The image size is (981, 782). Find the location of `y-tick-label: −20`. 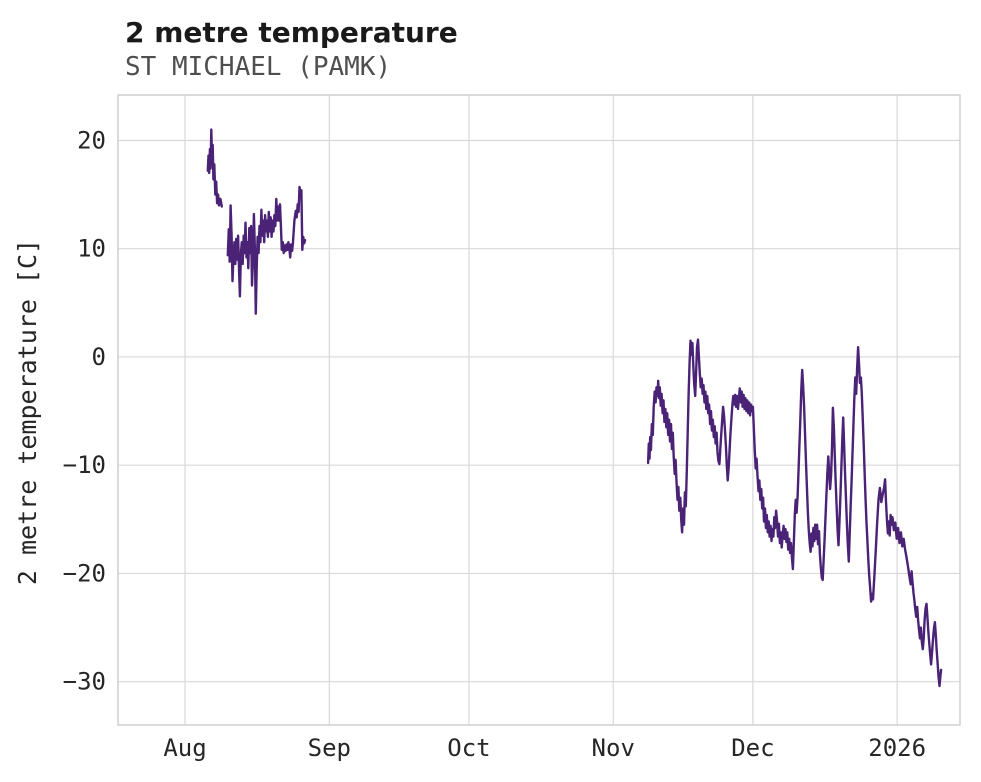

y-tick-label: −20 is located at coordinates (84, 573).